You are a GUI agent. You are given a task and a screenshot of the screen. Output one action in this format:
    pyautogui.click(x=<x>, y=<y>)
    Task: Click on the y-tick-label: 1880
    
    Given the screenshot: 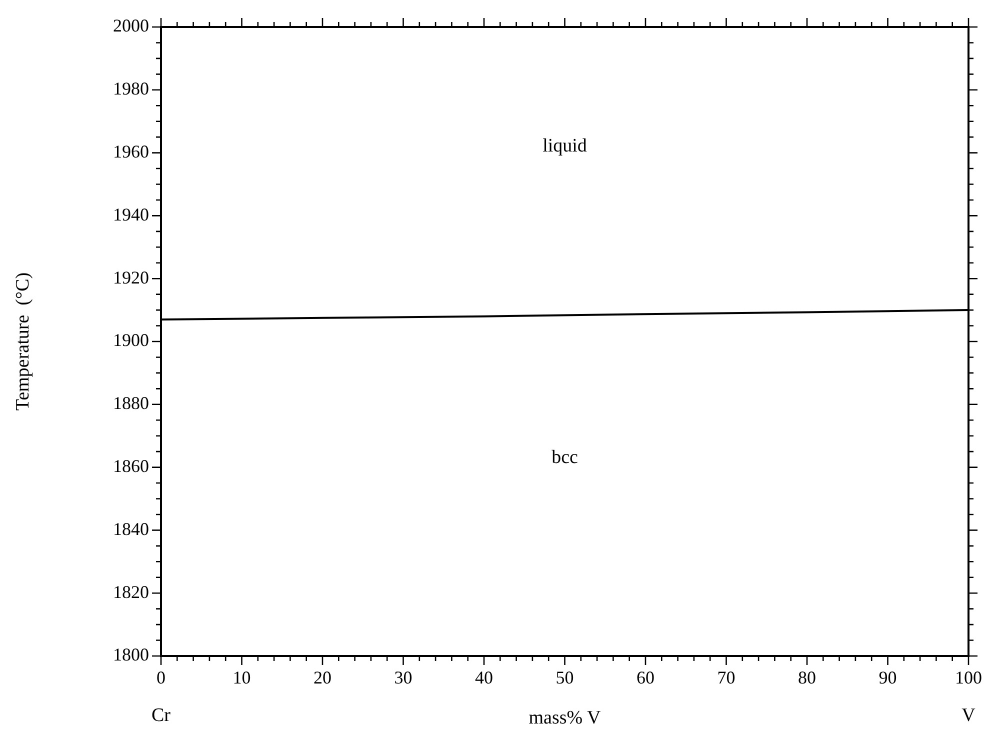 What is the action you would take?
    pyautogui.click(x=131, y=403)
    